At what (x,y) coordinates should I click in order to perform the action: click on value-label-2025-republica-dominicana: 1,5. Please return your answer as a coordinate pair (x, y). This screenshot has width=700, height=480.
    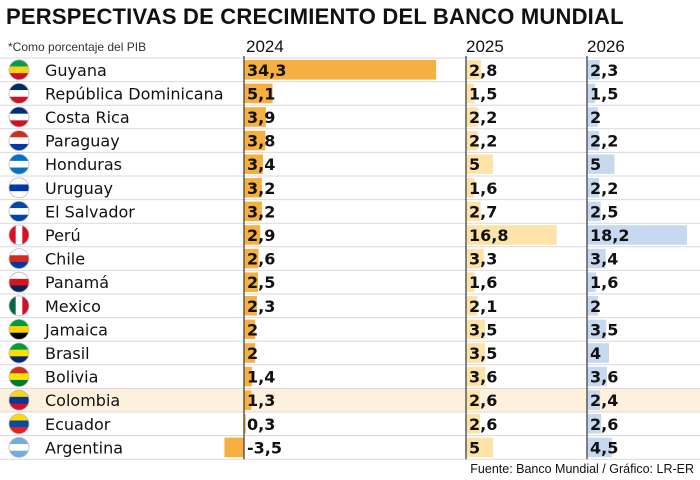
    Looking at the image, I should click on (483, 93).